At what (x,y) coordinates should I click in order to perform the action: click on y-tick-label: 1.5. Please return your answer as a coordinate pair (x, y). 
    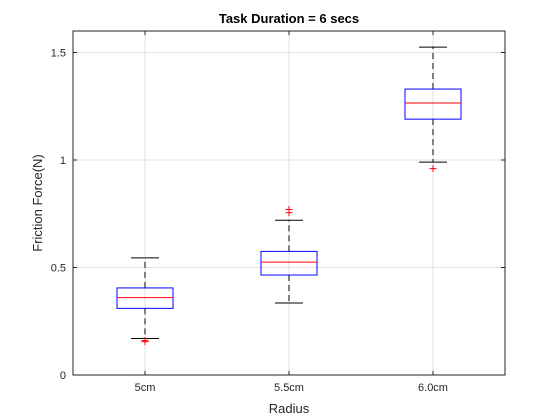
    Looking at the image, I should click on (58, 54).